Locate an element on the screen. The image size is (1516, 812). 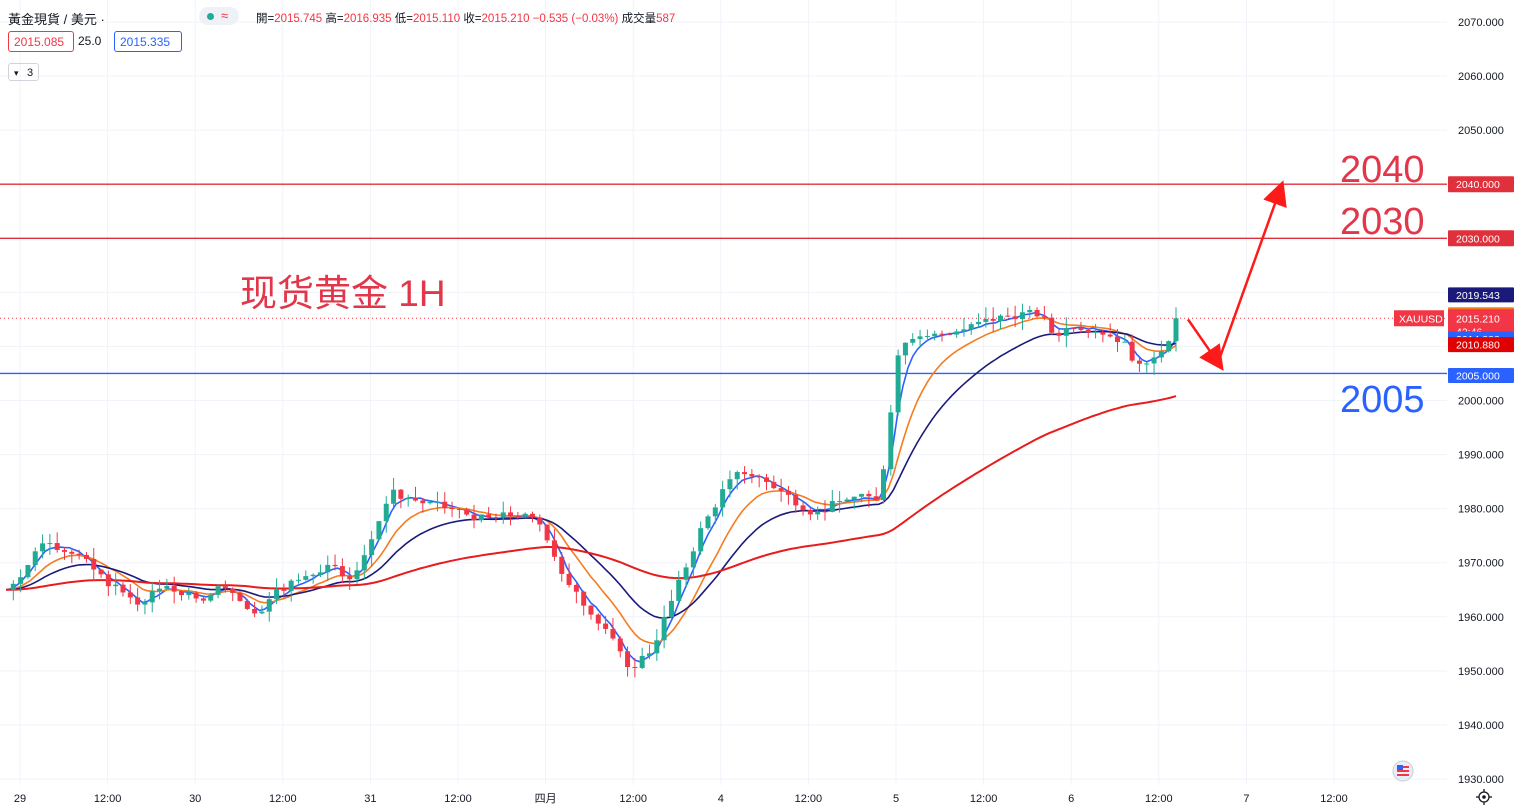
time-tick-label: 四月 is located at coordinates (546, 799).